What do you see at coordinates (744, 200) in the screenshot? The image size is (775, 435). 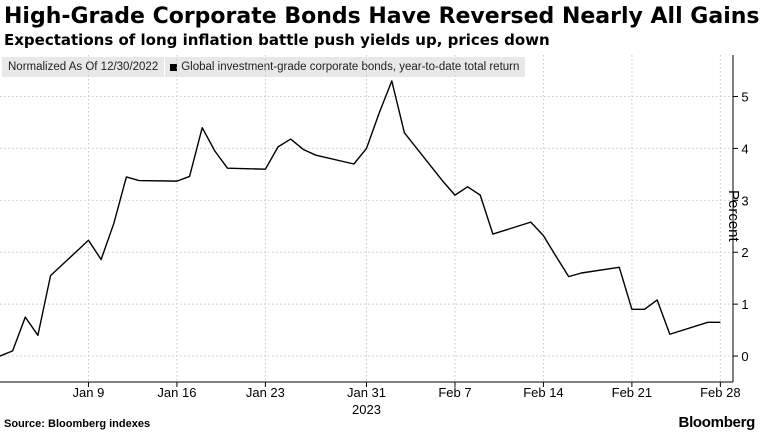 I see `y-tick-label: 3` at bounding box center [744, 200].